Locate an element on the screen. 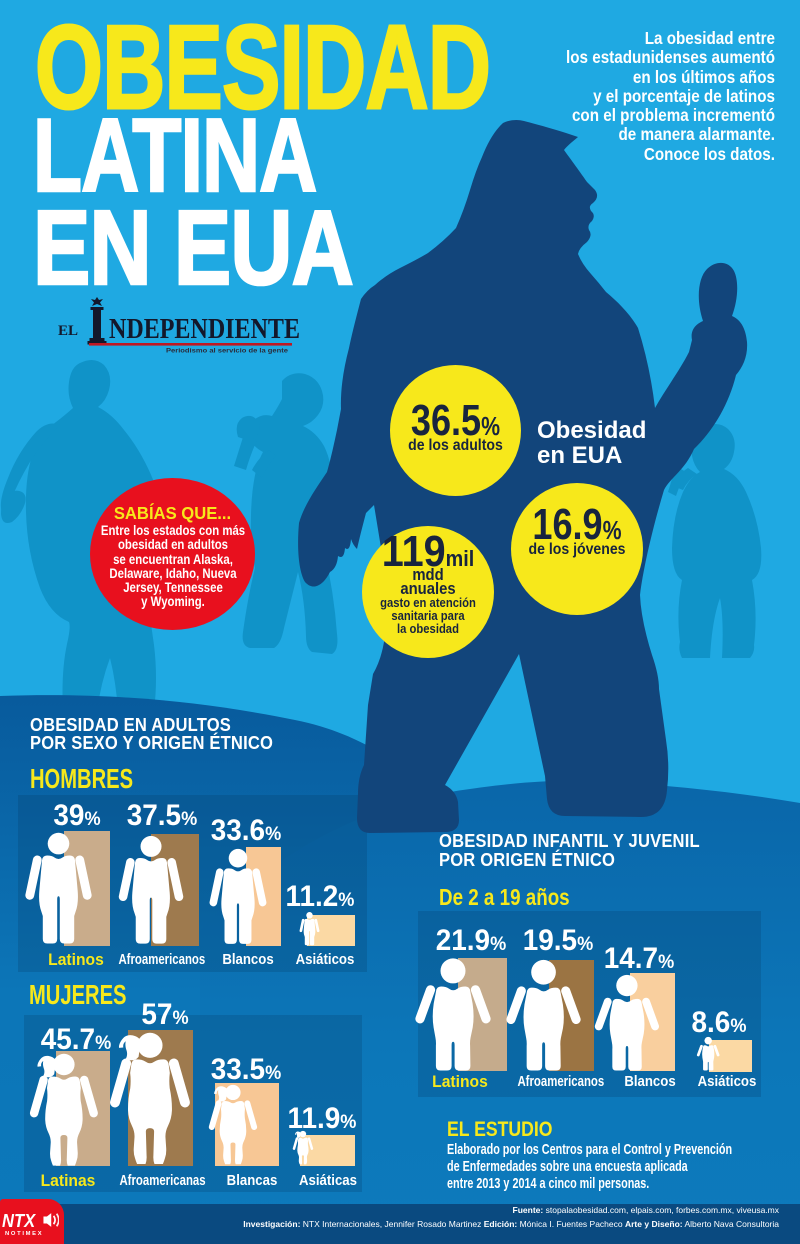 The height and width of the screenshot is (1244, 800). svg-text:Periodismo al servicio de la g: Periodismo al servicio de la gente is located at coordinates (227, 351).